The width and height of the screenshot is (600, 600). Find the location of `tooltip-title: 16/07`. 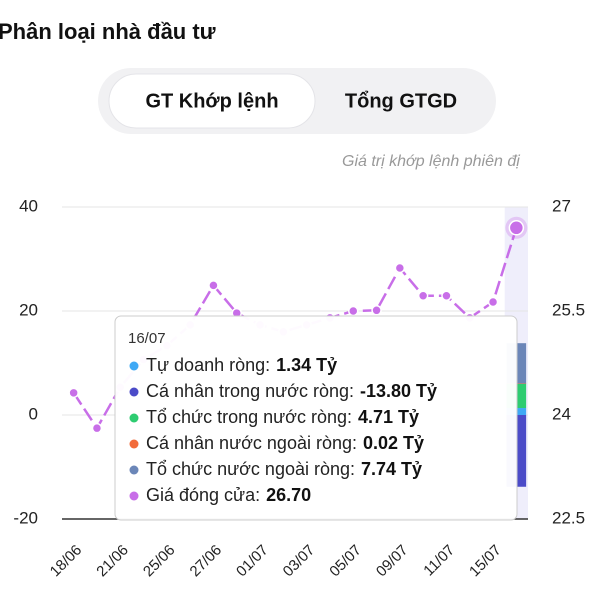

tooltip-title: 16/07 is located at coordinates (147, 338).